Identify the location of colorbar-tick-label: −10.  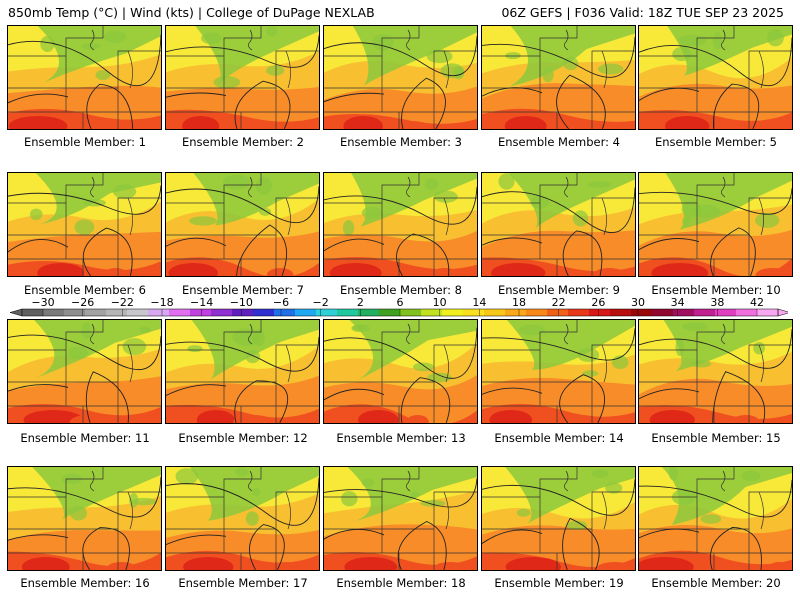
(241, 302).